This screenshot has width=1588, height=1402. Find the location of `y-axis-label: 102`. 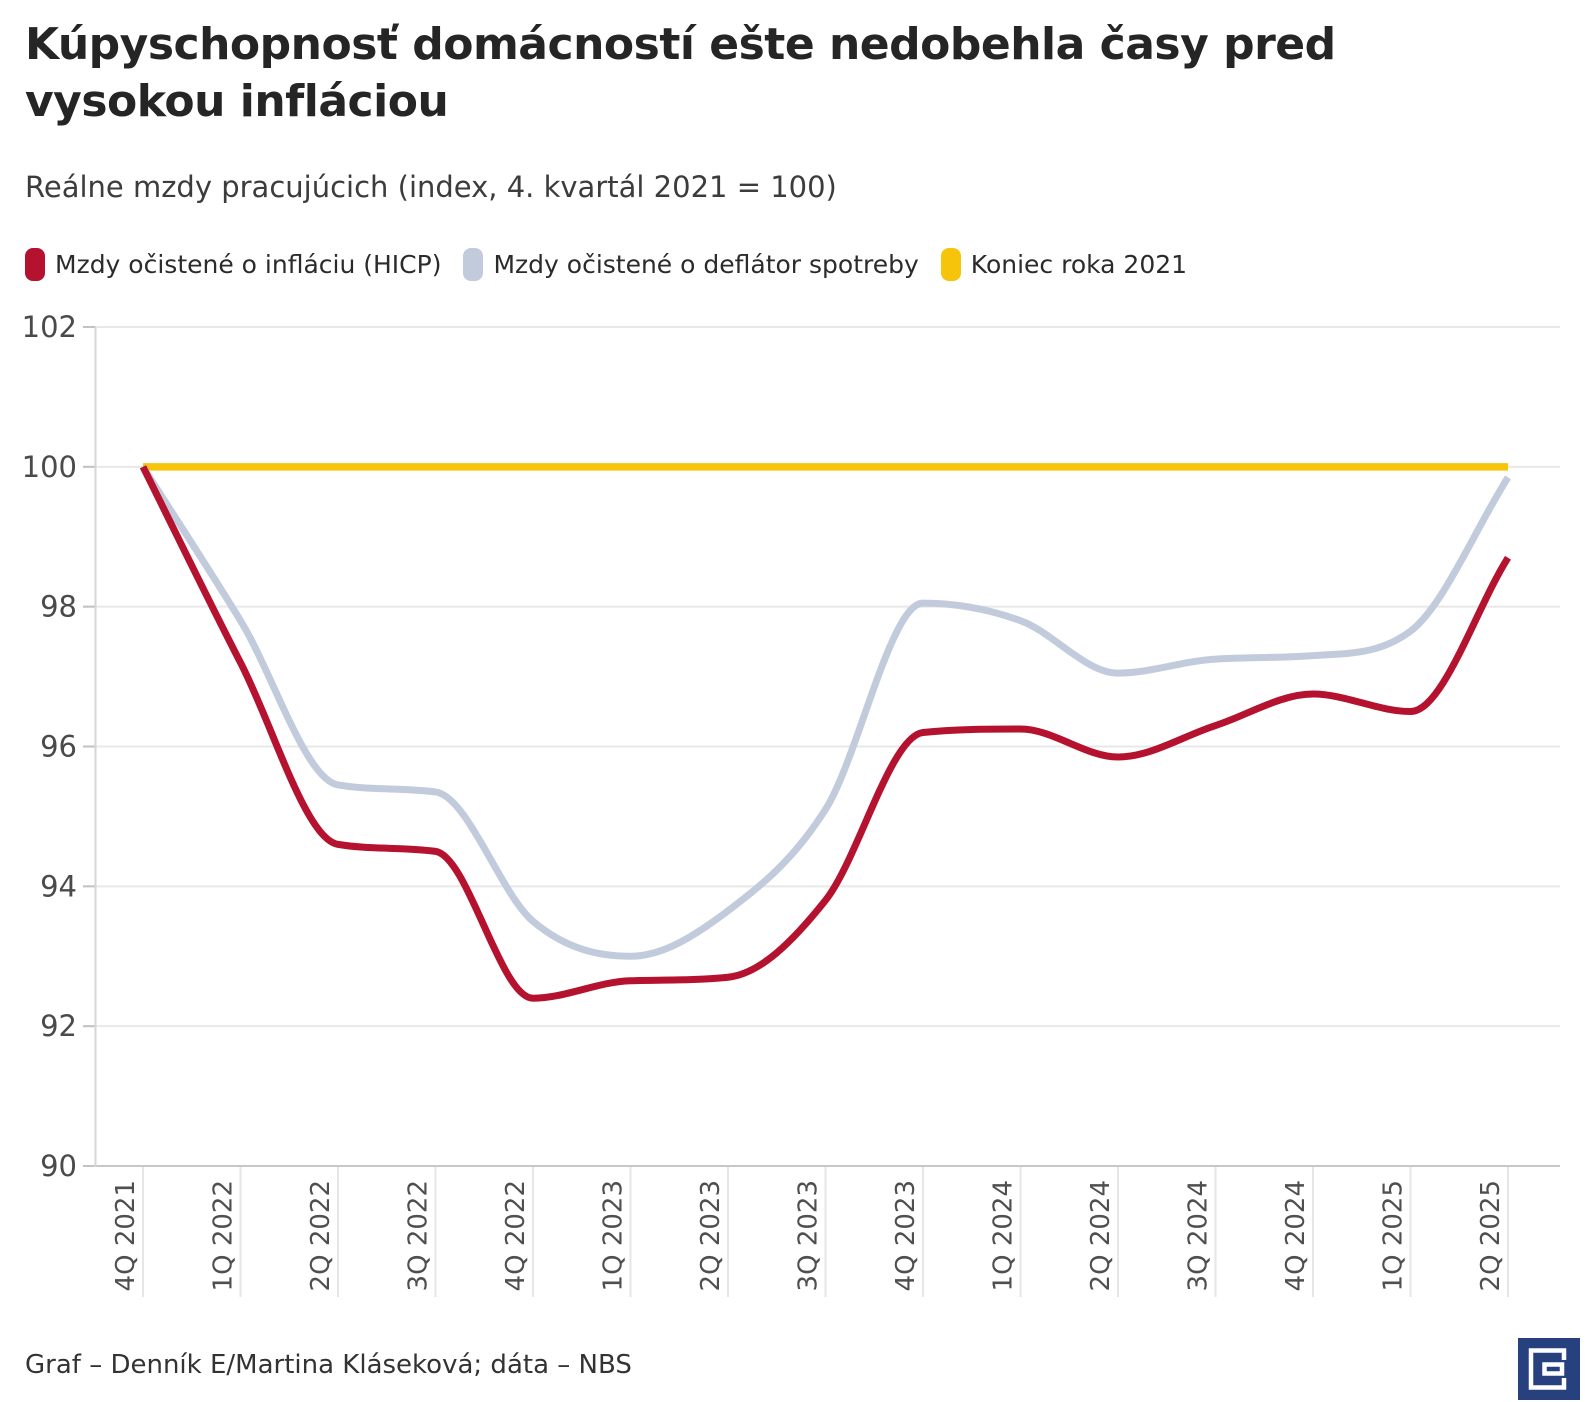

y-axis-label: 102 is located at coordinates (49, 327).